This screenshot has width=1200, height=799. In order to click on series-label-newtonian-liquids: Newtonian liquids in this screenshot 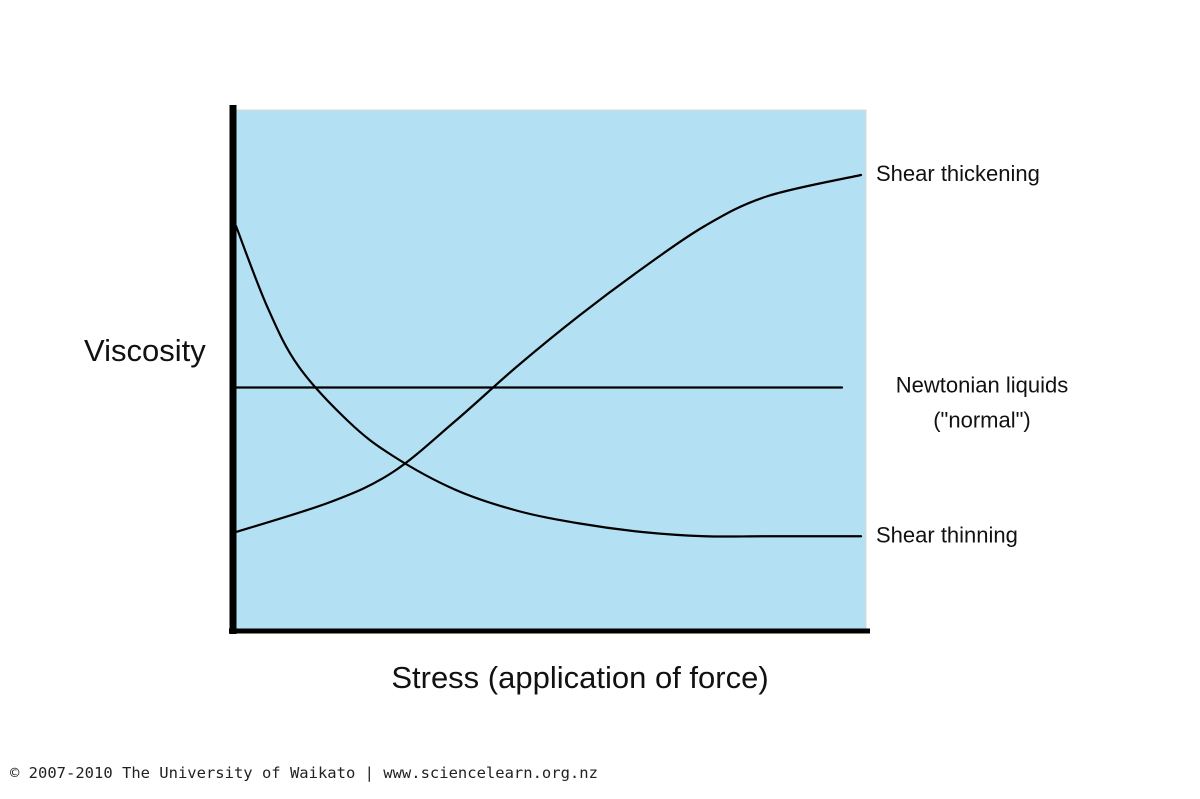, I will do `click(982, 385)`.